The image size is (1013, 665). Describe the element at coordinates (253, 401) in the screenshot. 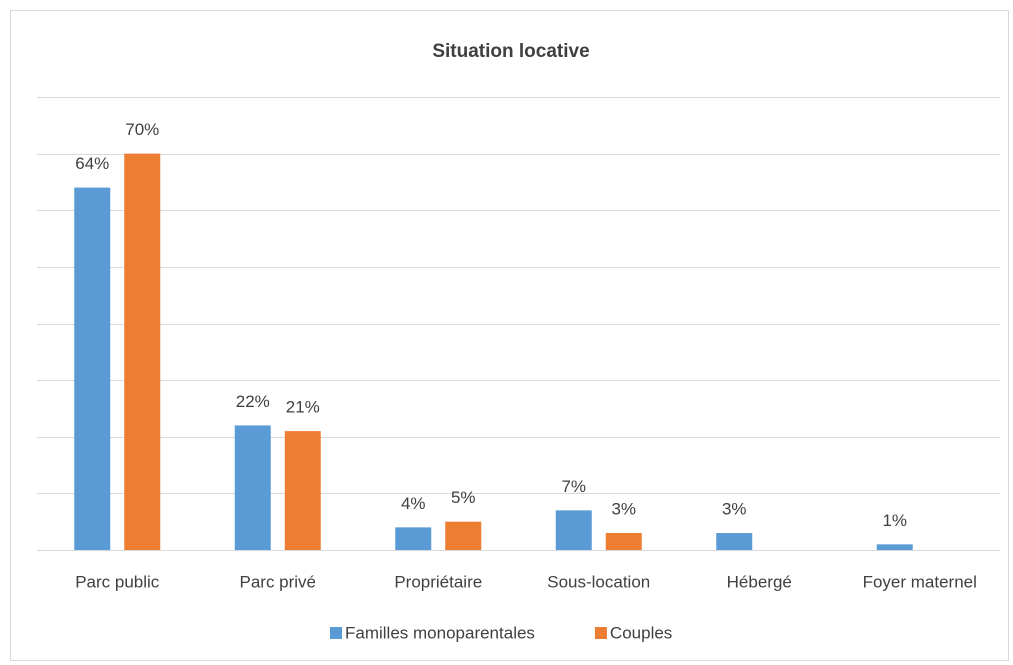

I see `data-label: 22%` at that location.